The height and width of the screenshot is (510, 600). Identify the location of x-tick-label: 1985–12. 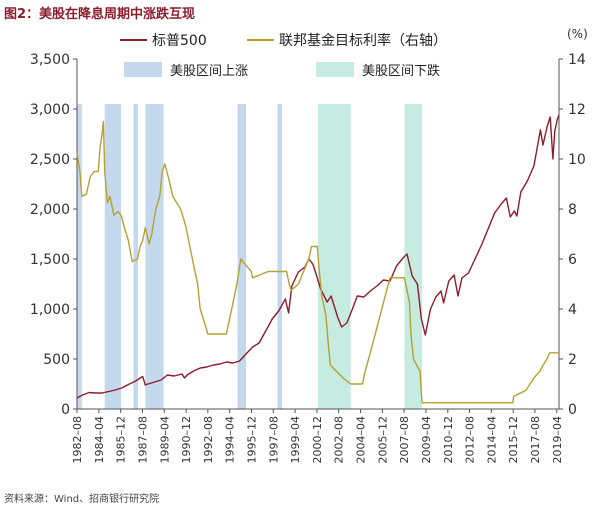
(121, 440).